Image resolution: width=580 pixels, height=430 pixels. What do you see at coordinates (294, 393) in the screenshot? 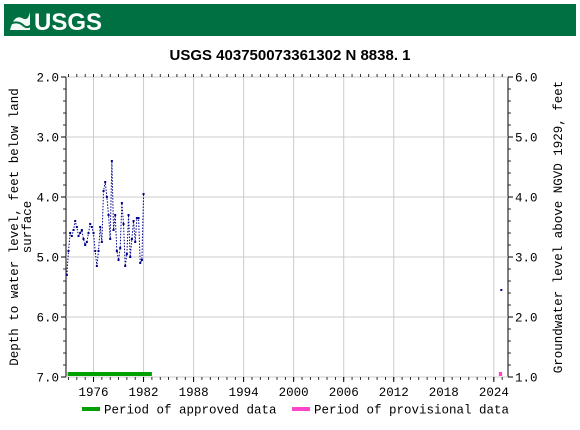
I see `x-tick-label: 2000` at bounding box center [294, 393].